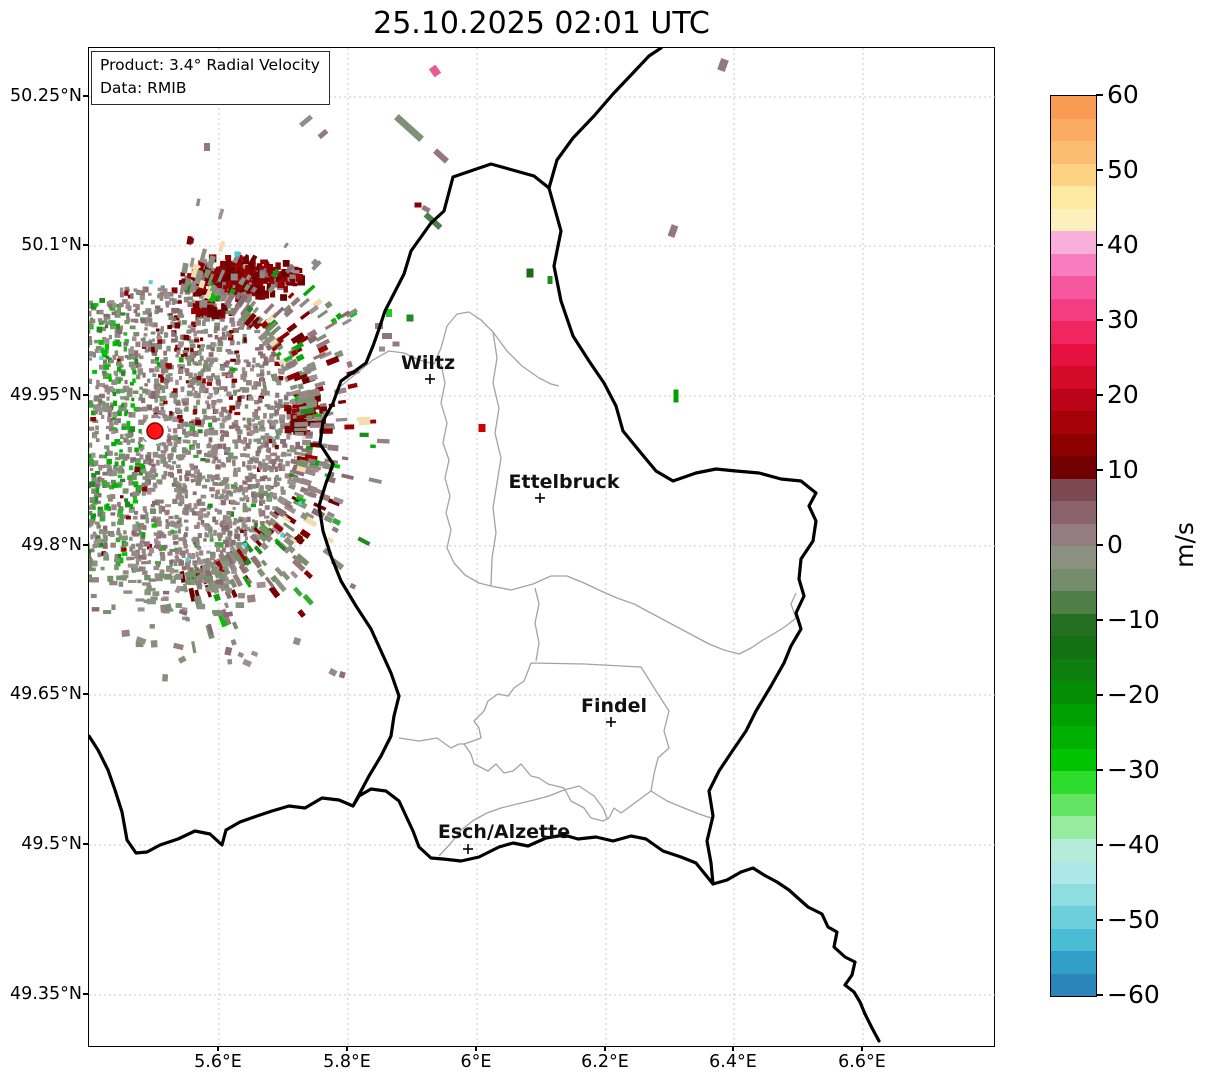  Describe the element at coordinates (523, 821) in the screenshot. I see `canton-border` at that location.